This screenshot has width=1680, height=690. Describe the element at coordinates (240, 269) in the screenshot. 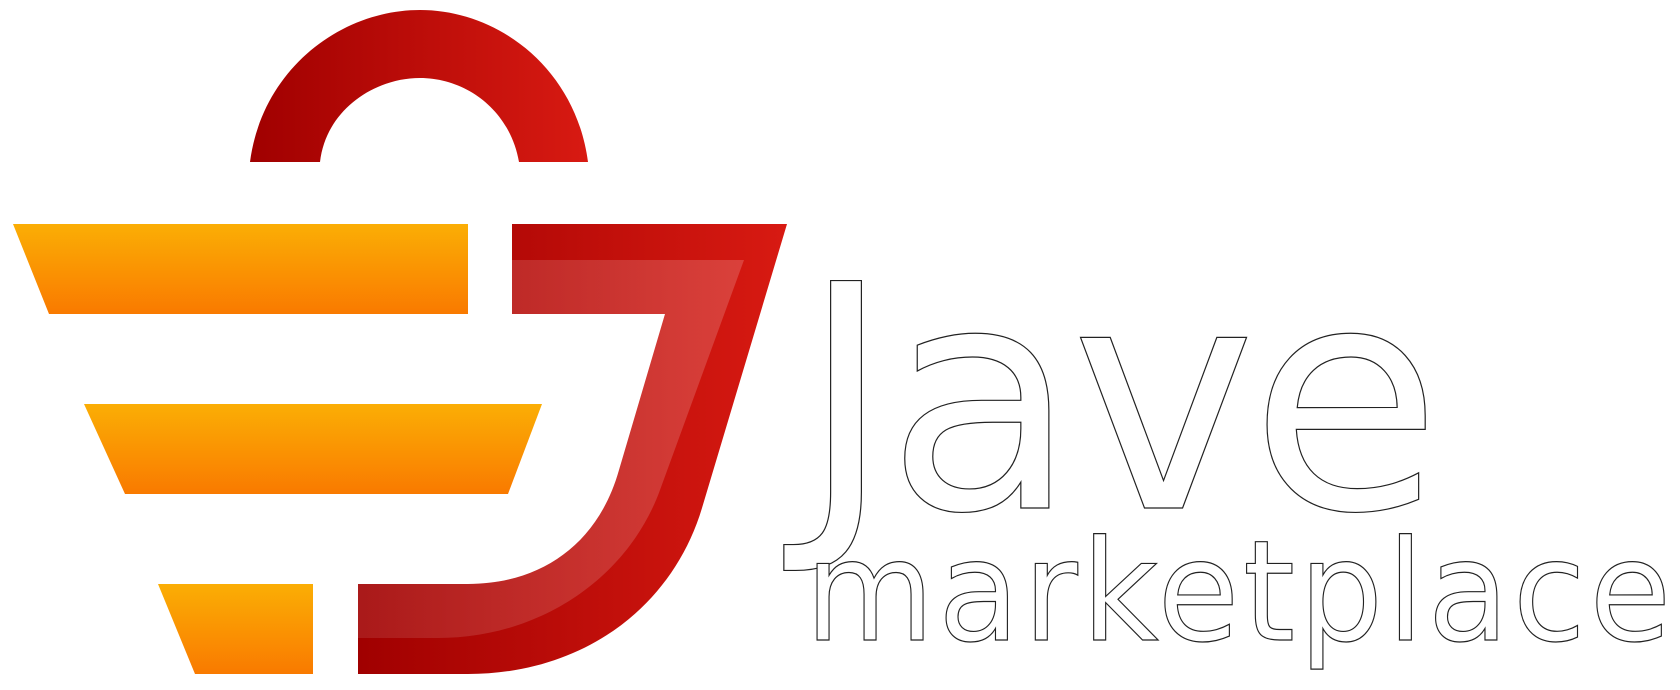

I see `basket-bar-top-icon` at that location.